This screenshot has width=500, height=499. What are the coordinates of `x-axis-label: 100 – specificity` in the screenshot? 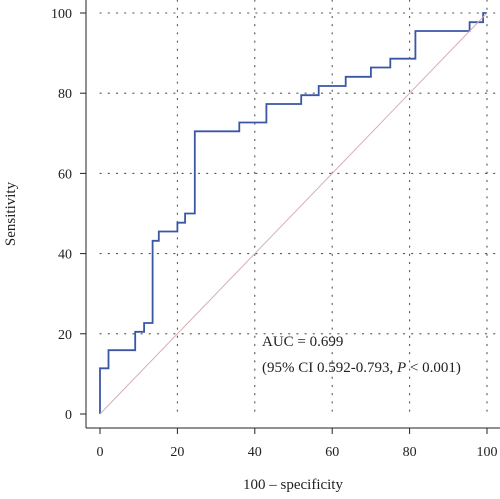 It's located at (293, 485).